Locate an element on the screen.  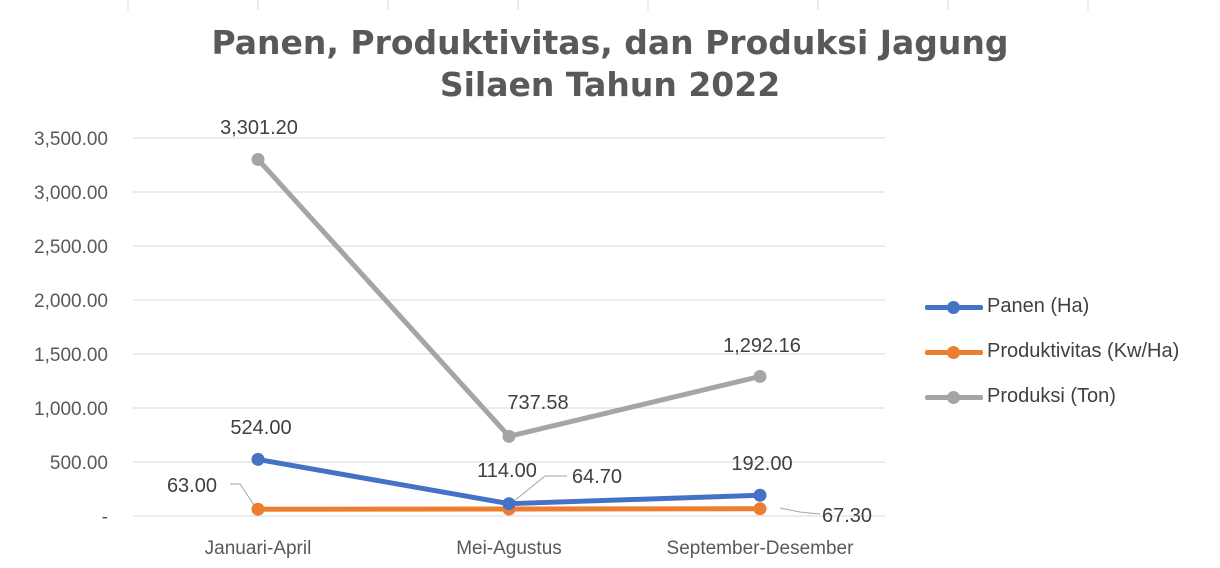
y-tick-label-2: 1,000.00 is located at coordinates (71, 409).